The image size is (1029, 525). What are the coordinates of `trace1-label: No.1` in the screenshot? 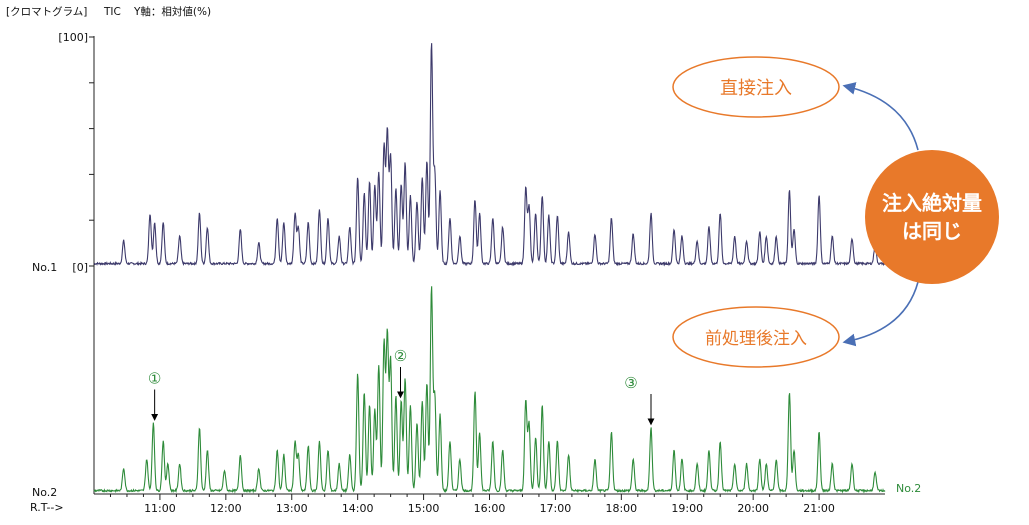 It's located at (44, 267).